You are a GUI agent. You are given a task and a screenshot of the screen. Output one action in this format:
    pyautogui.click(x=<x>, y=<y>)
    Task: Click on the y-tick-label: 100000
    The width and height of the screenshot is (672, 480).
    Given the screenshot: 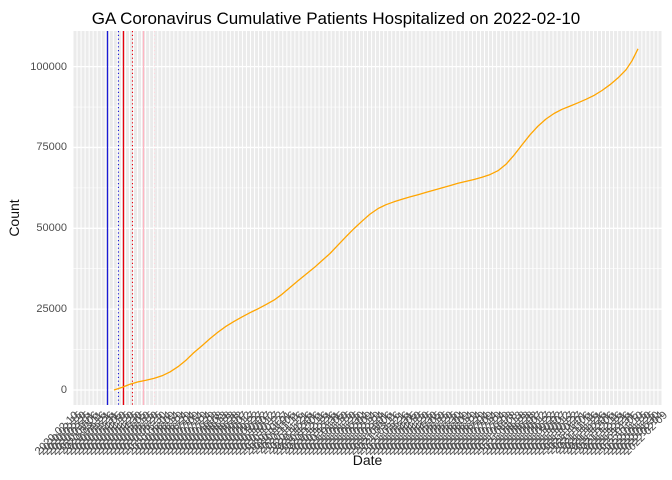 What is the action you would take?
    pyautogui.click(x=48, y=66)
    